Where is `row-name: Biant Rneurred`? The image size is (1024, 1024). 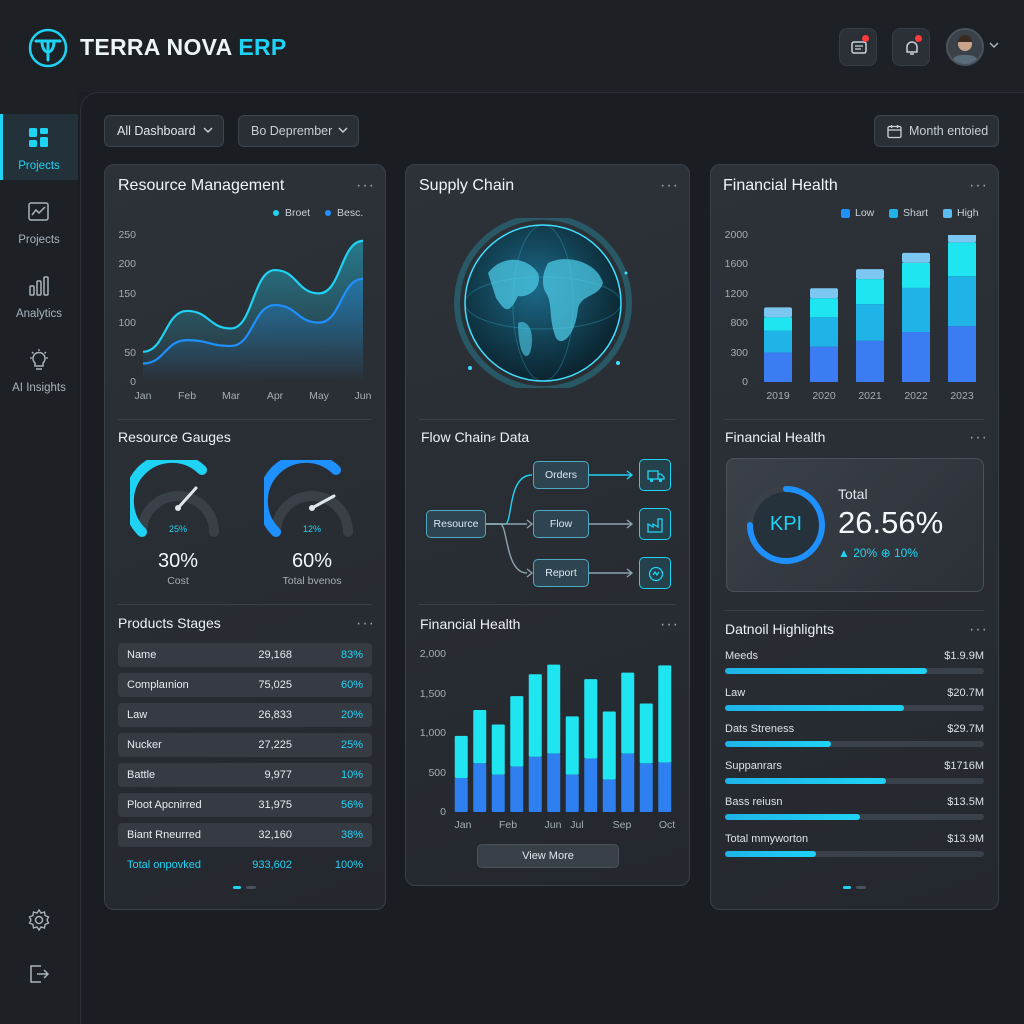
row-name: Biant Rneurred is located at coordinates (164, 835).